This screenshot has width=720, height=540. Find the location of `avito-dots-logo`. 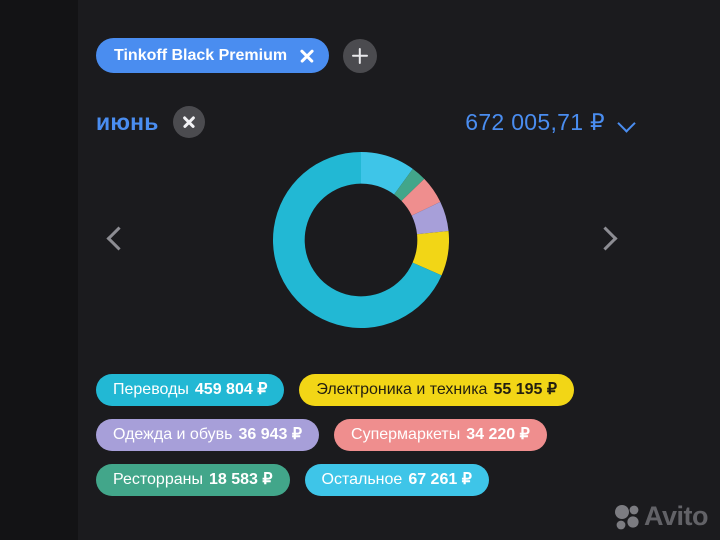

avito-dots-logo is located at coordinates (627, 516).